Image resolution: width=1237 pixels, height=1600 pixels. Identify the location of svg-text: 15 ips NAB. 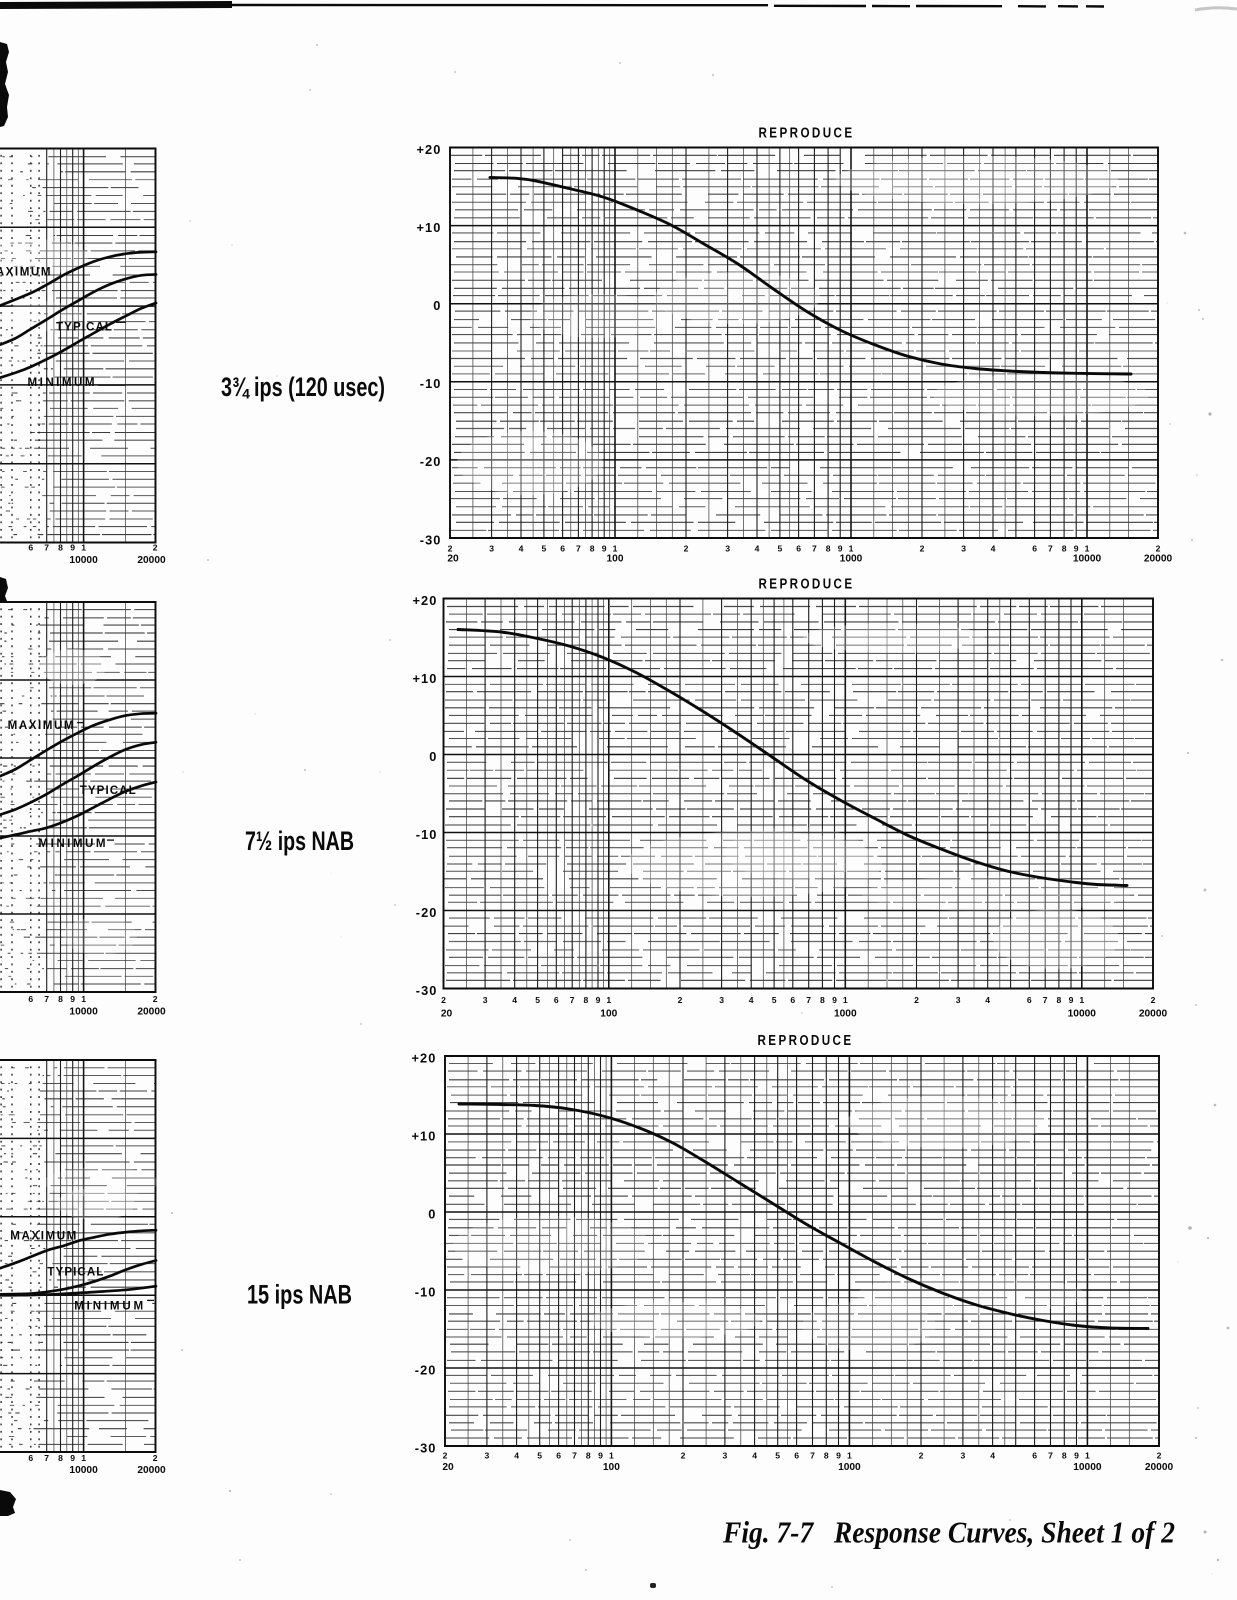
(299, 1295).